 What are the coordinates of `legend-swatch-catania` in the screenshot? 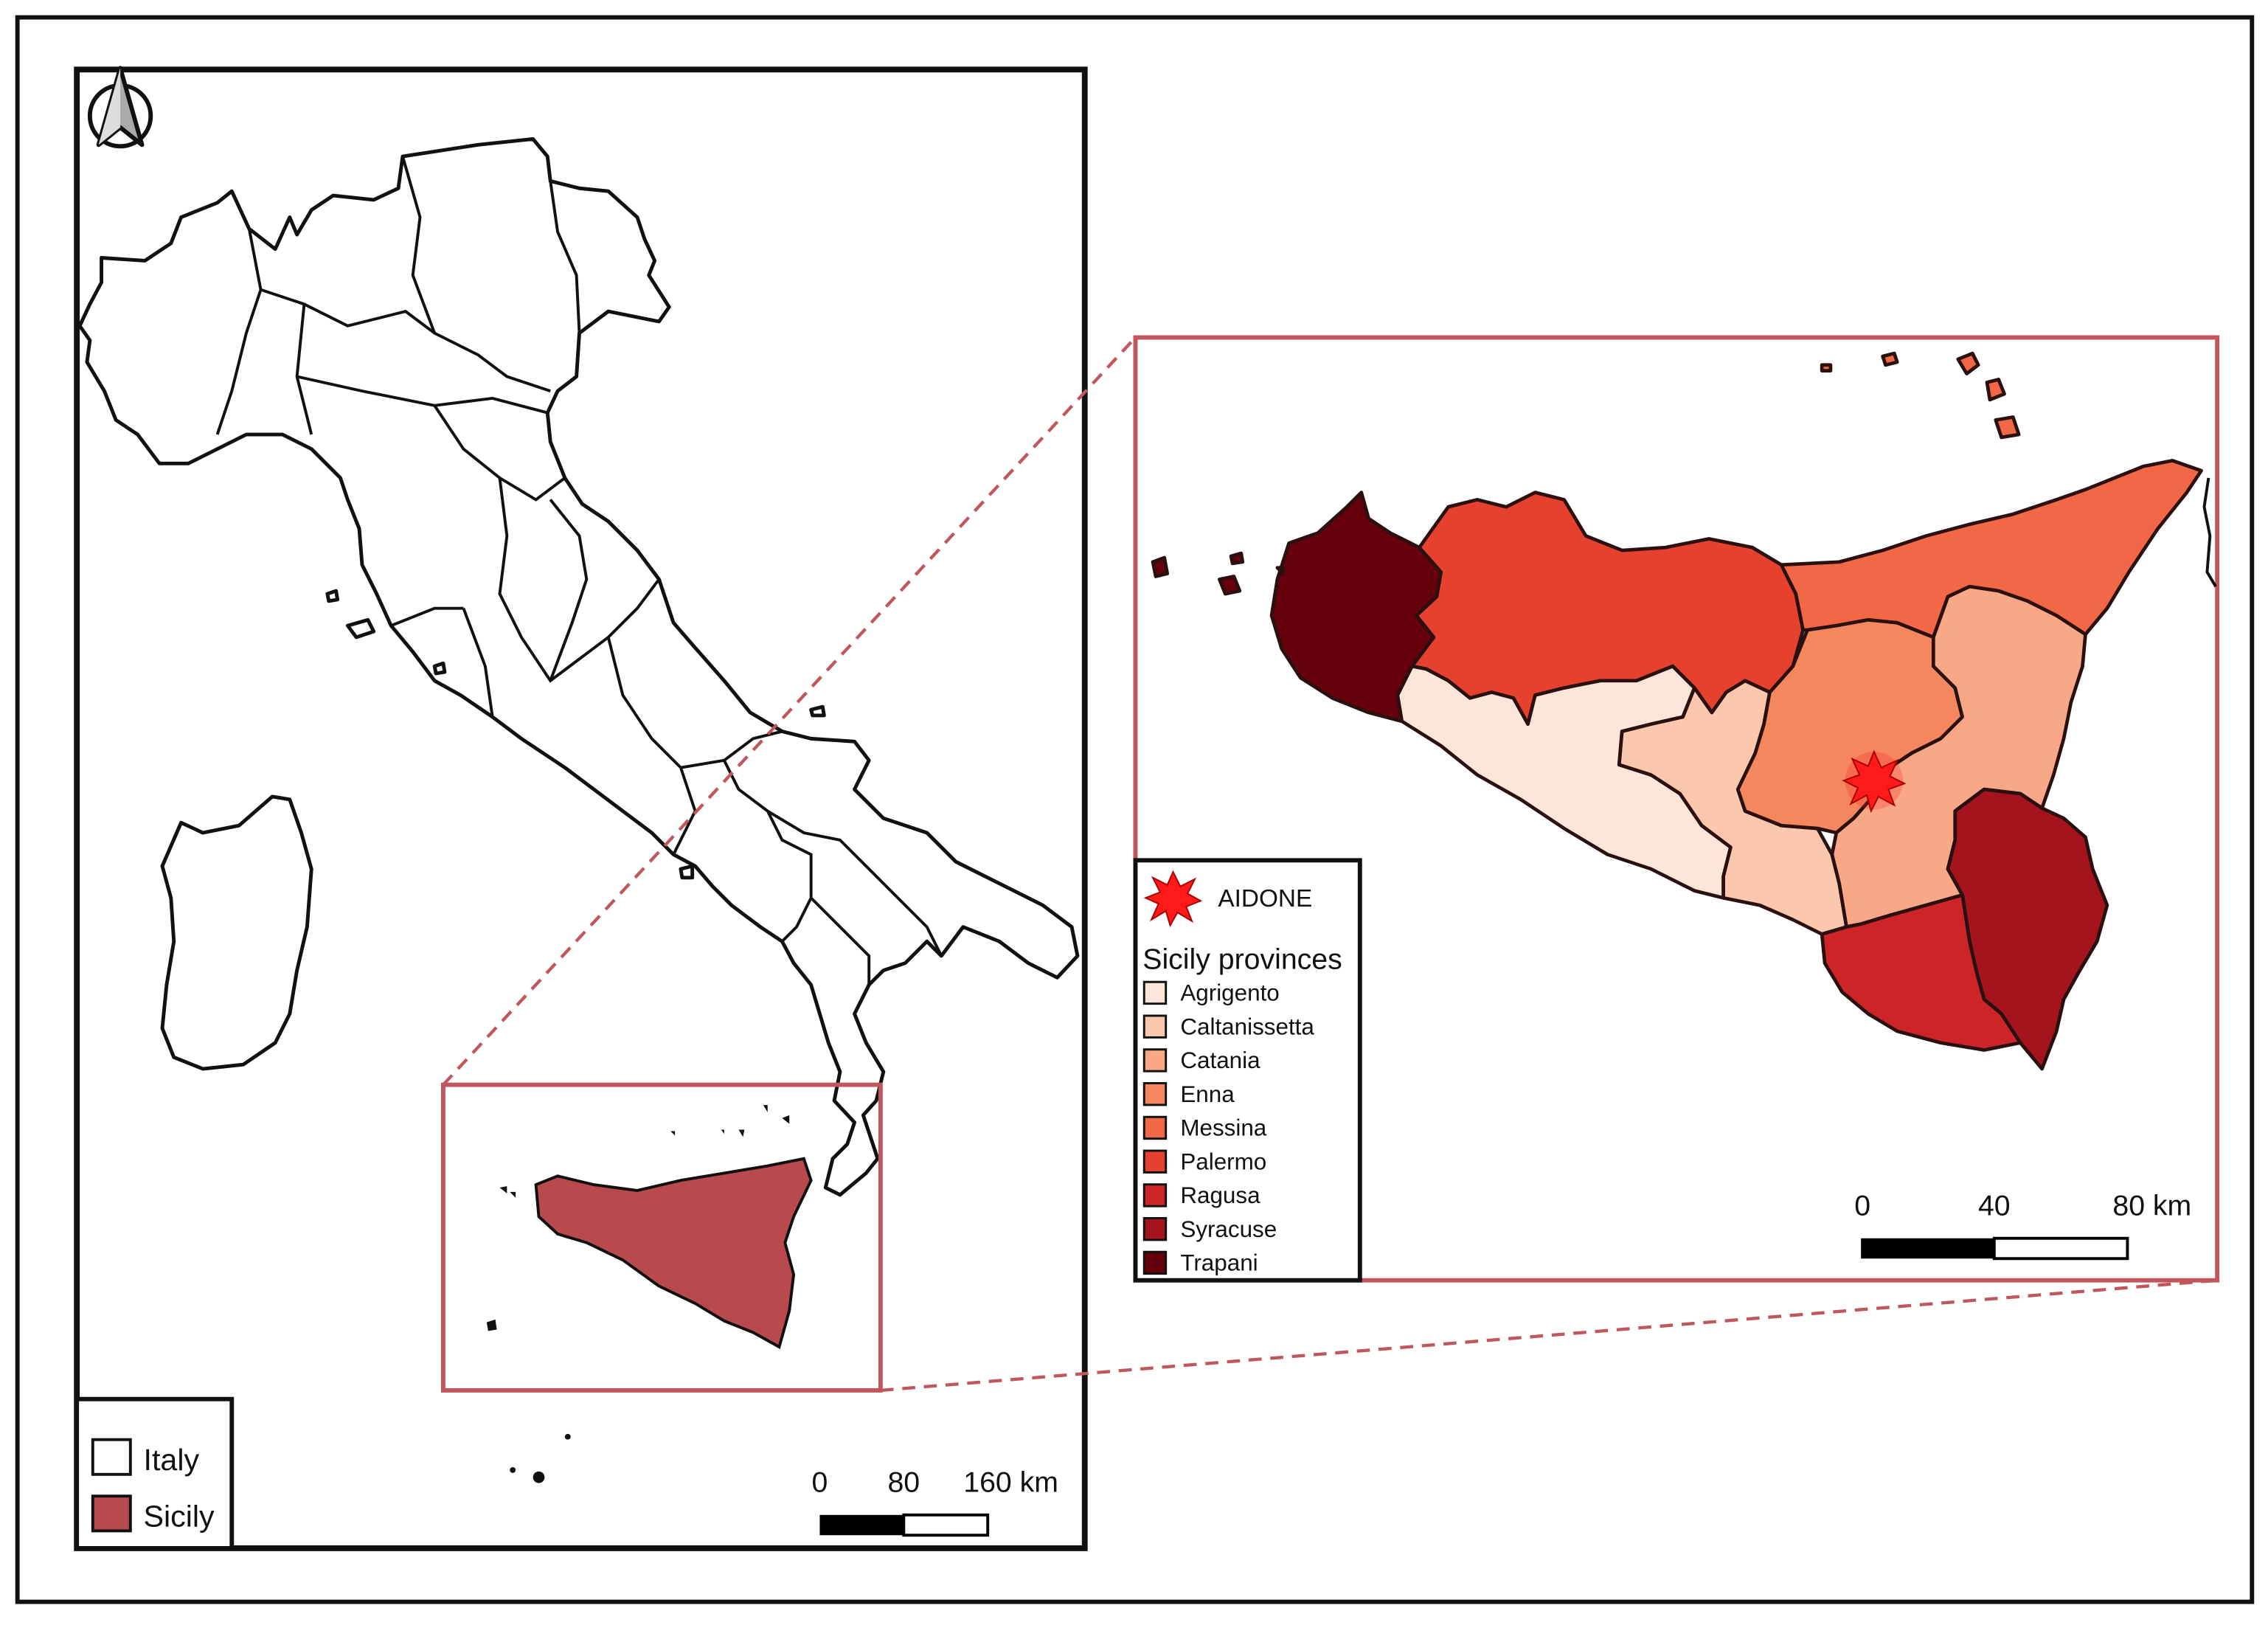 It's located at (1155, 1060).